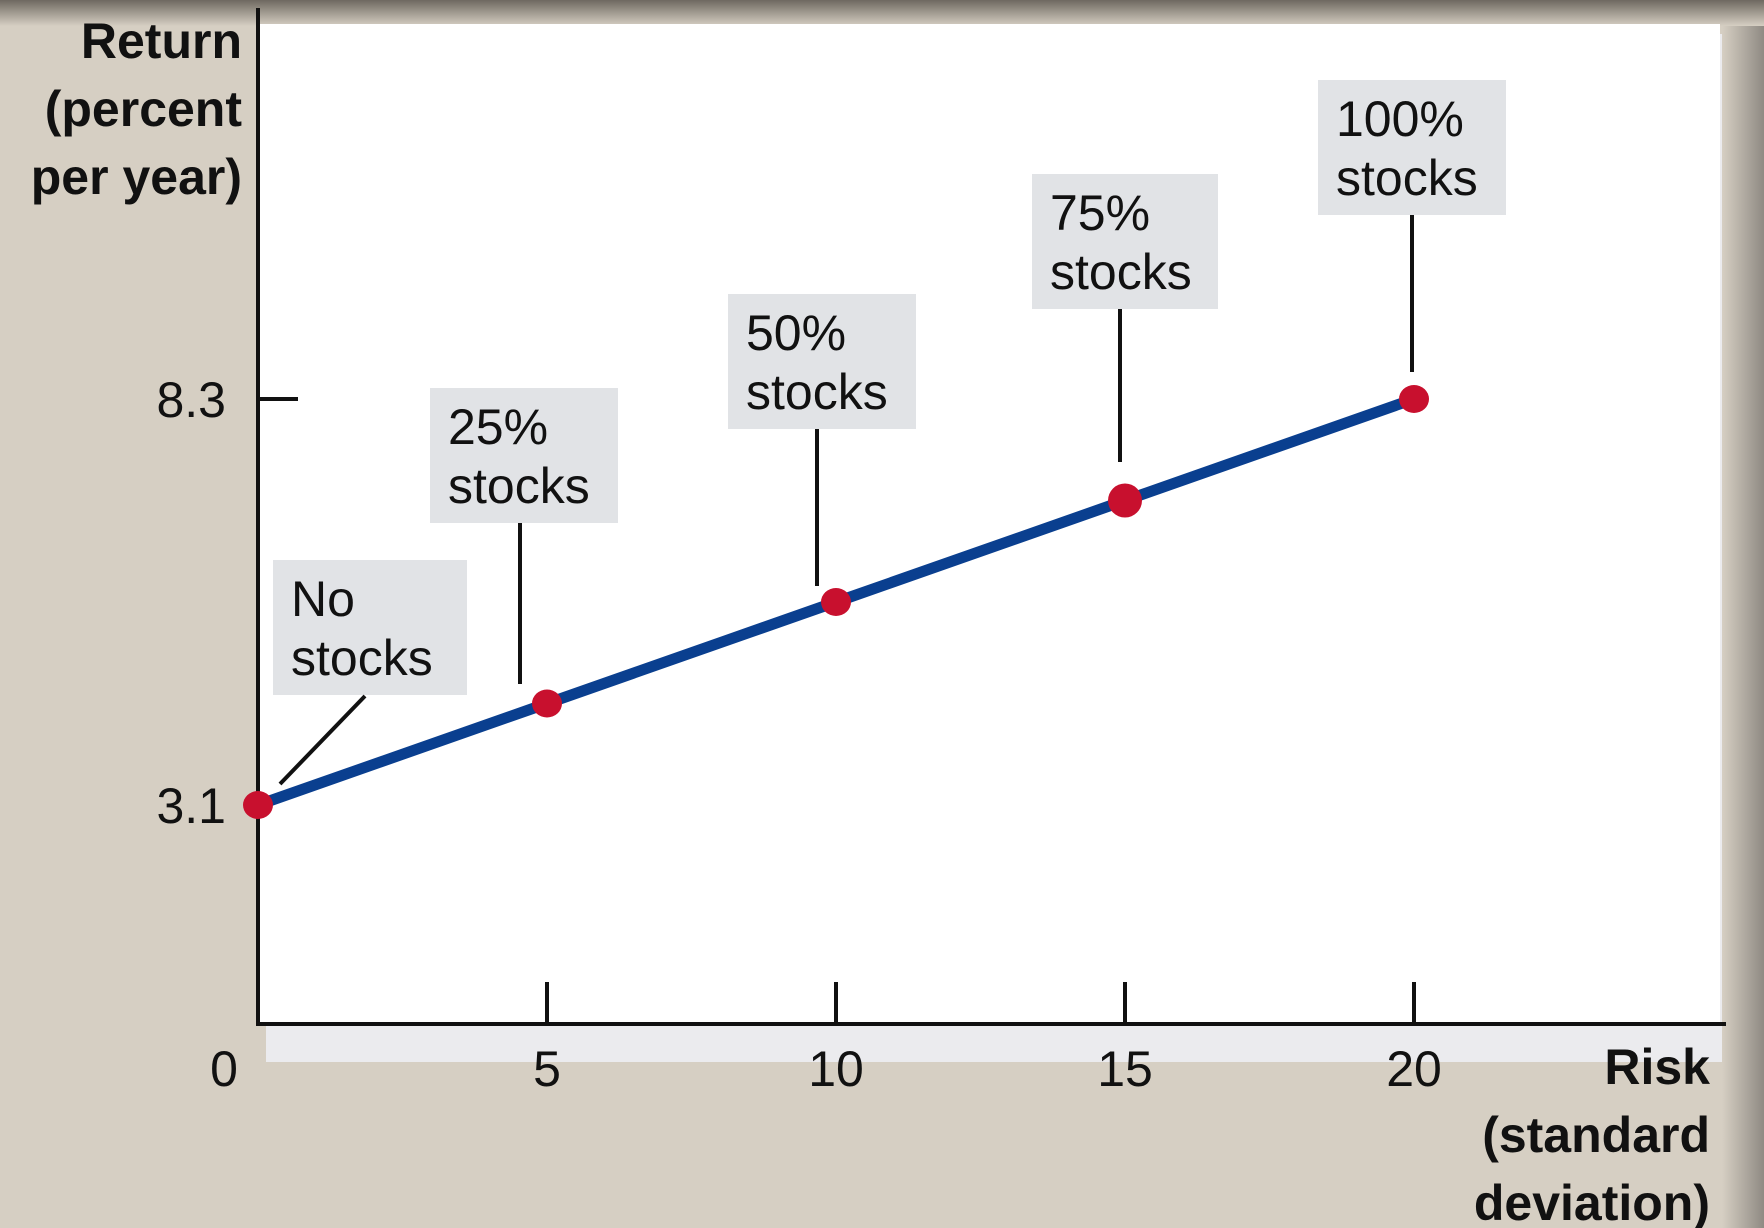 The height and width of the screenshot is (1228, 1764). Describe the element at coordinates (1100, 213) in the screenshot. I see `point-label-3-line-0: 75%` at that location.